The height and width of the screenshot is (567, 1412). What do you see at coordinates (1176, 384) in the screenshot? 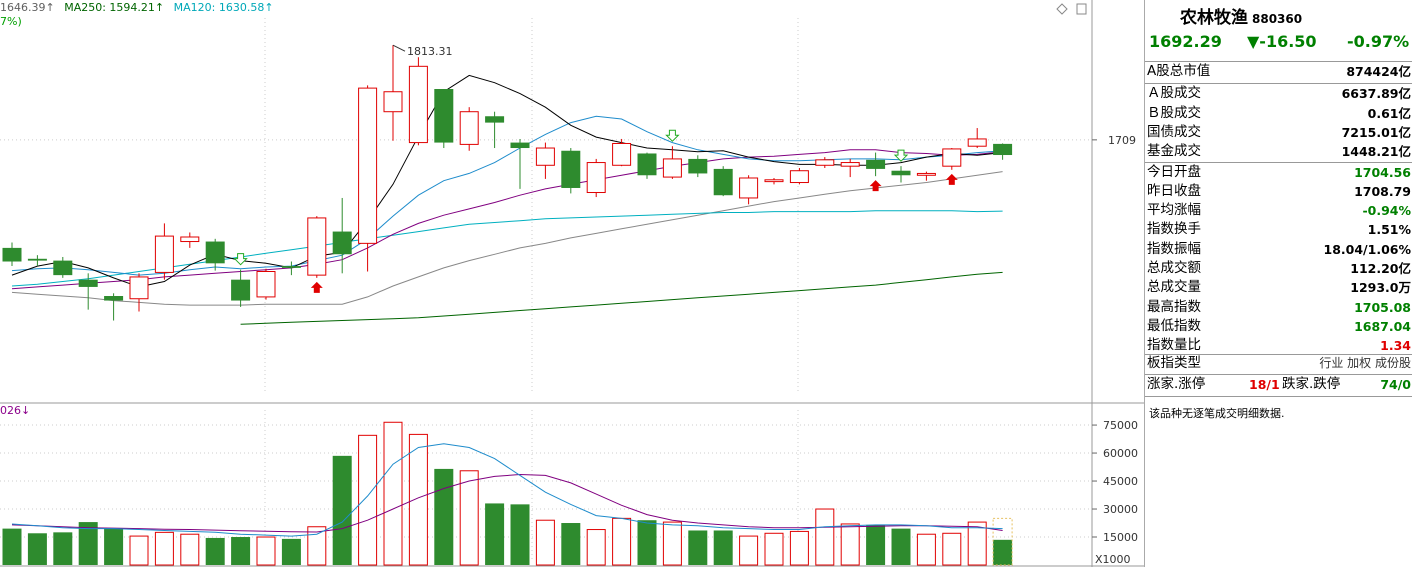
I see `up-label: 涨家.涨停` at bounding box center [1176, 384].